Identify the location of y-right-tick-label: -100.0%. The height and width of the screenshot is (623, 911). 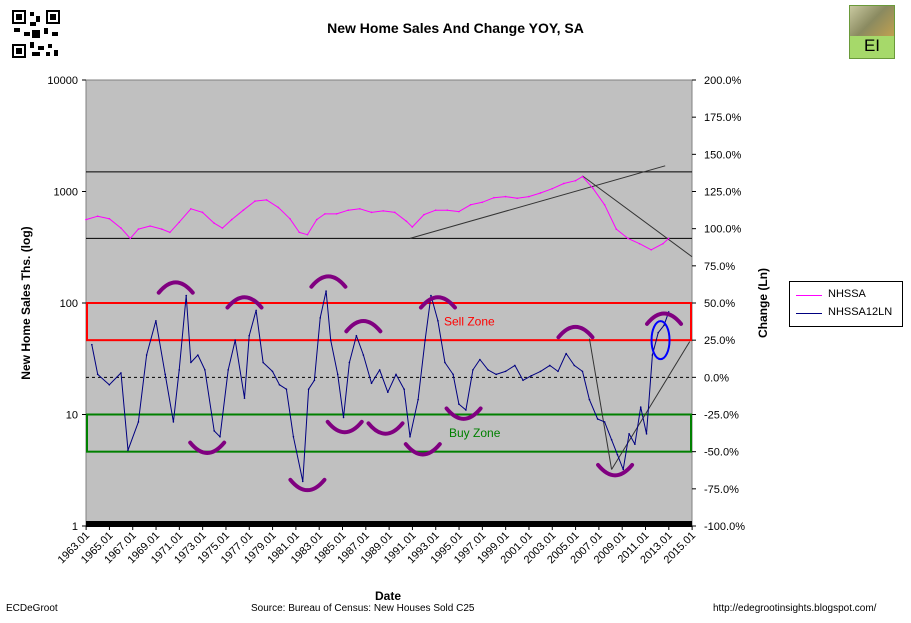
(724, 527).